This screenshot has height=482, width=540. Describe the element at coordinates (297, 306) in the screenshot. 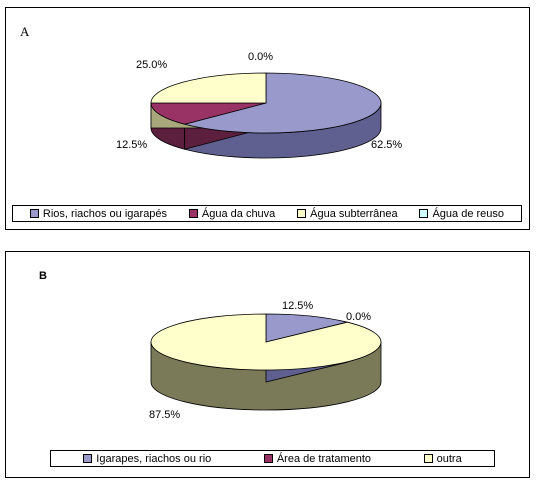

I see `value-label-0: 12.5%` at that location.